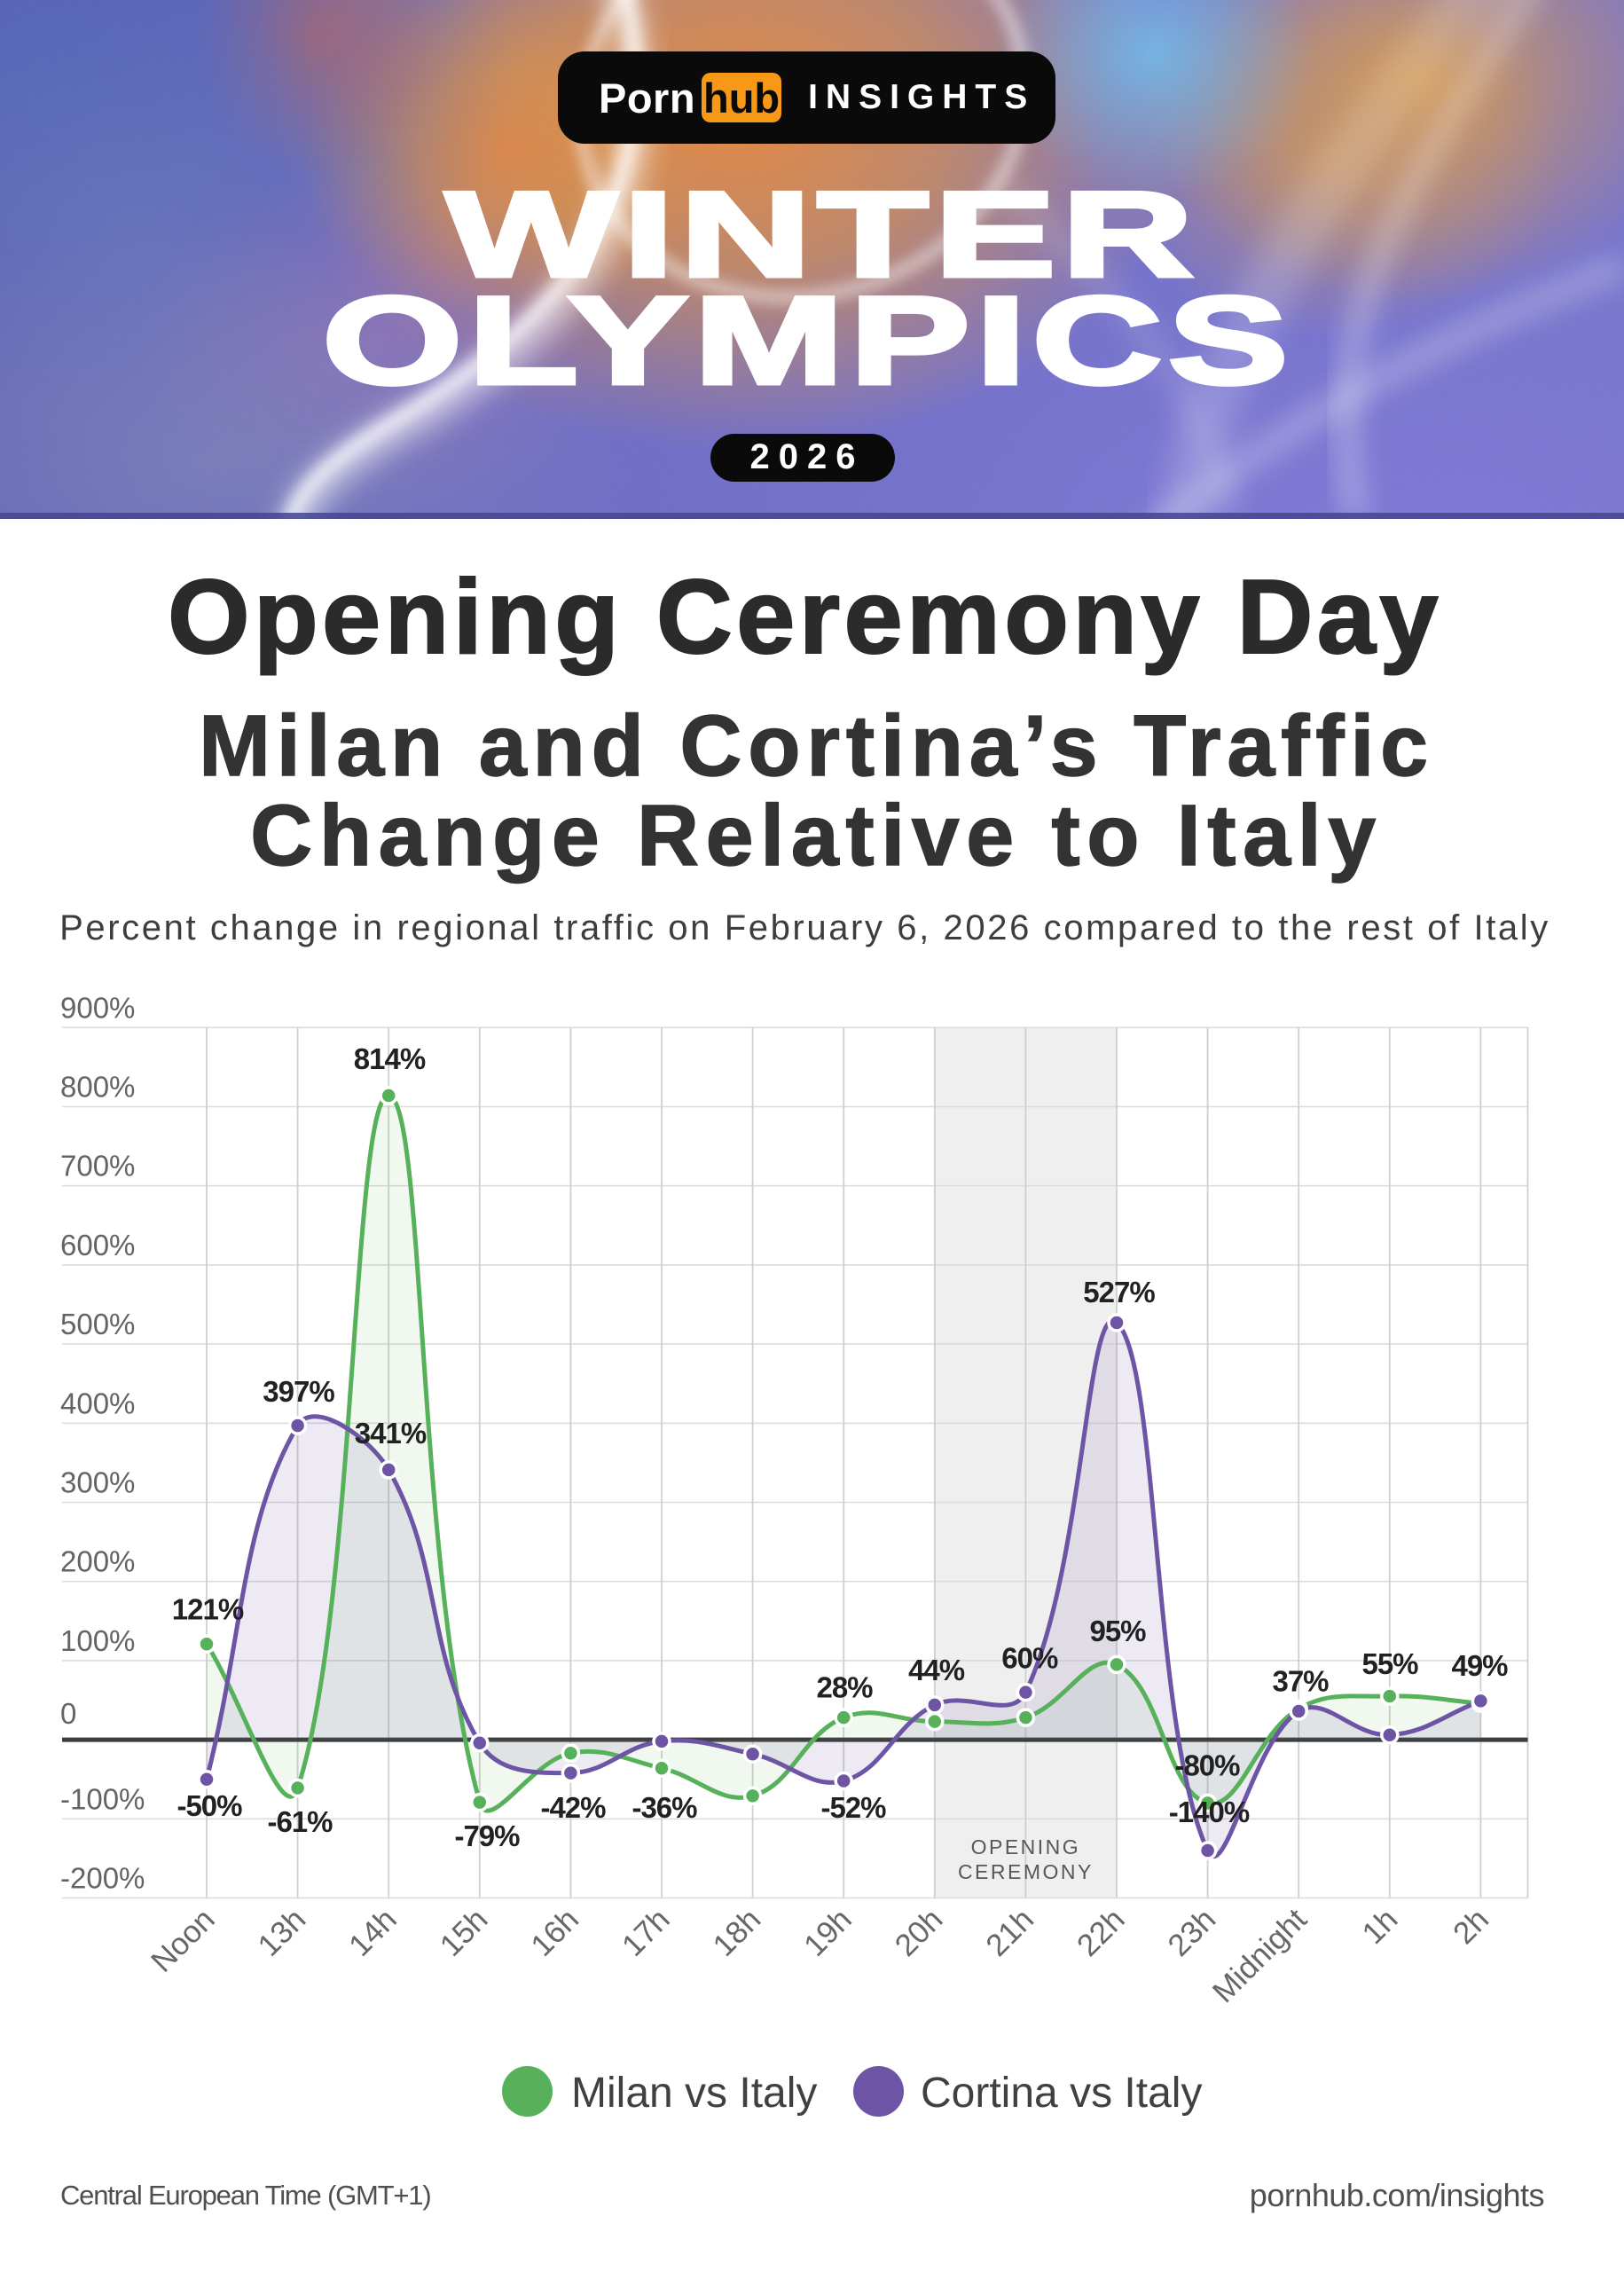 Image resolution: width=1624 pixels, height=2271 pixels. Describe the element at coordinates (1300, 1680) in the screenshot. I see `svg-text: 37%` at that location.